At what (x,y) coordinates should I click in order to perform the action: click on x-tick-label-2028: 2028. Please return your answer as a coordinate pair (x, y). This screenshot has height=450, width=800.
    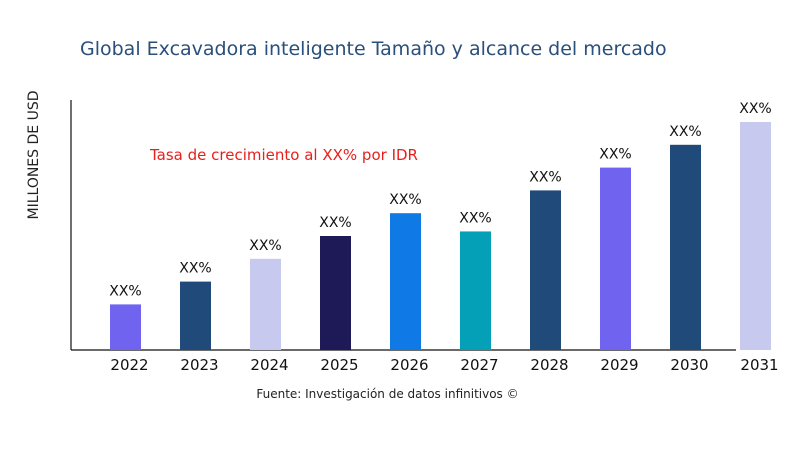
    Looking at the image, I should click on (549, 365).